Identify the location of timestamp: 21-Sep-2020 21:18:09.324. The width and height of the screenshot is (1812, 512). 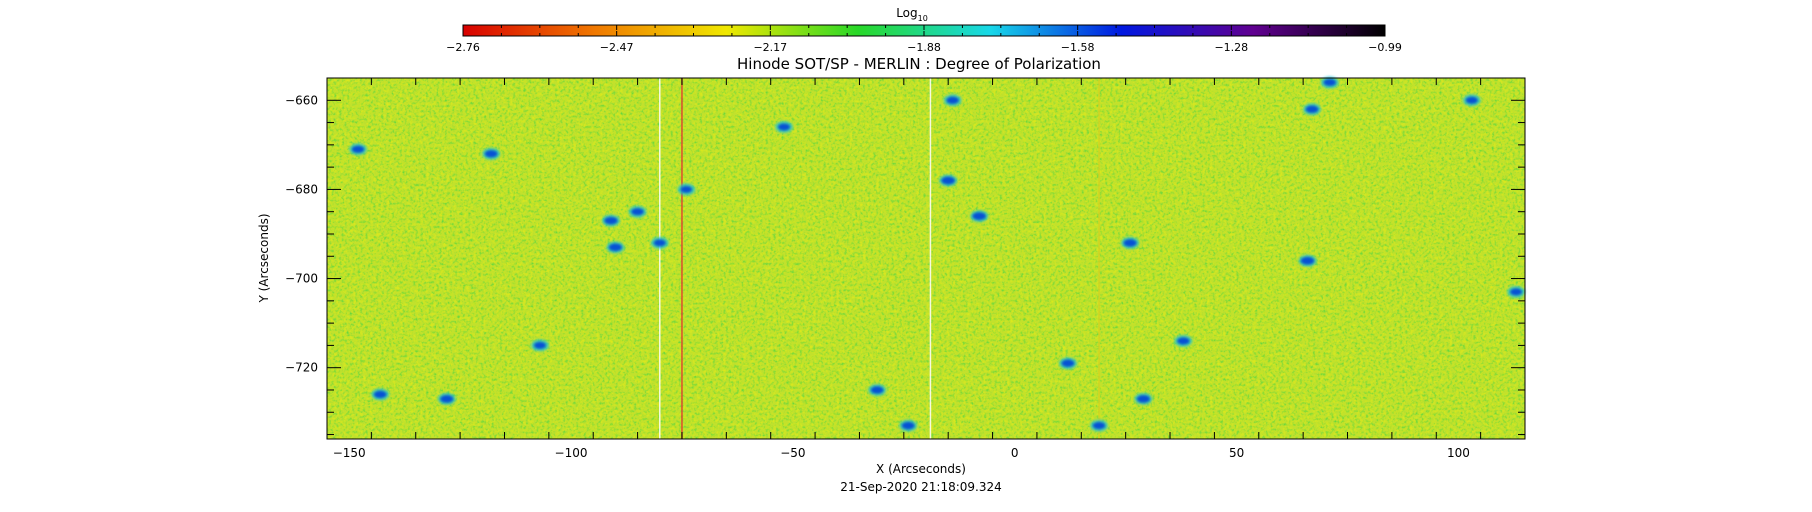
(921, 487).